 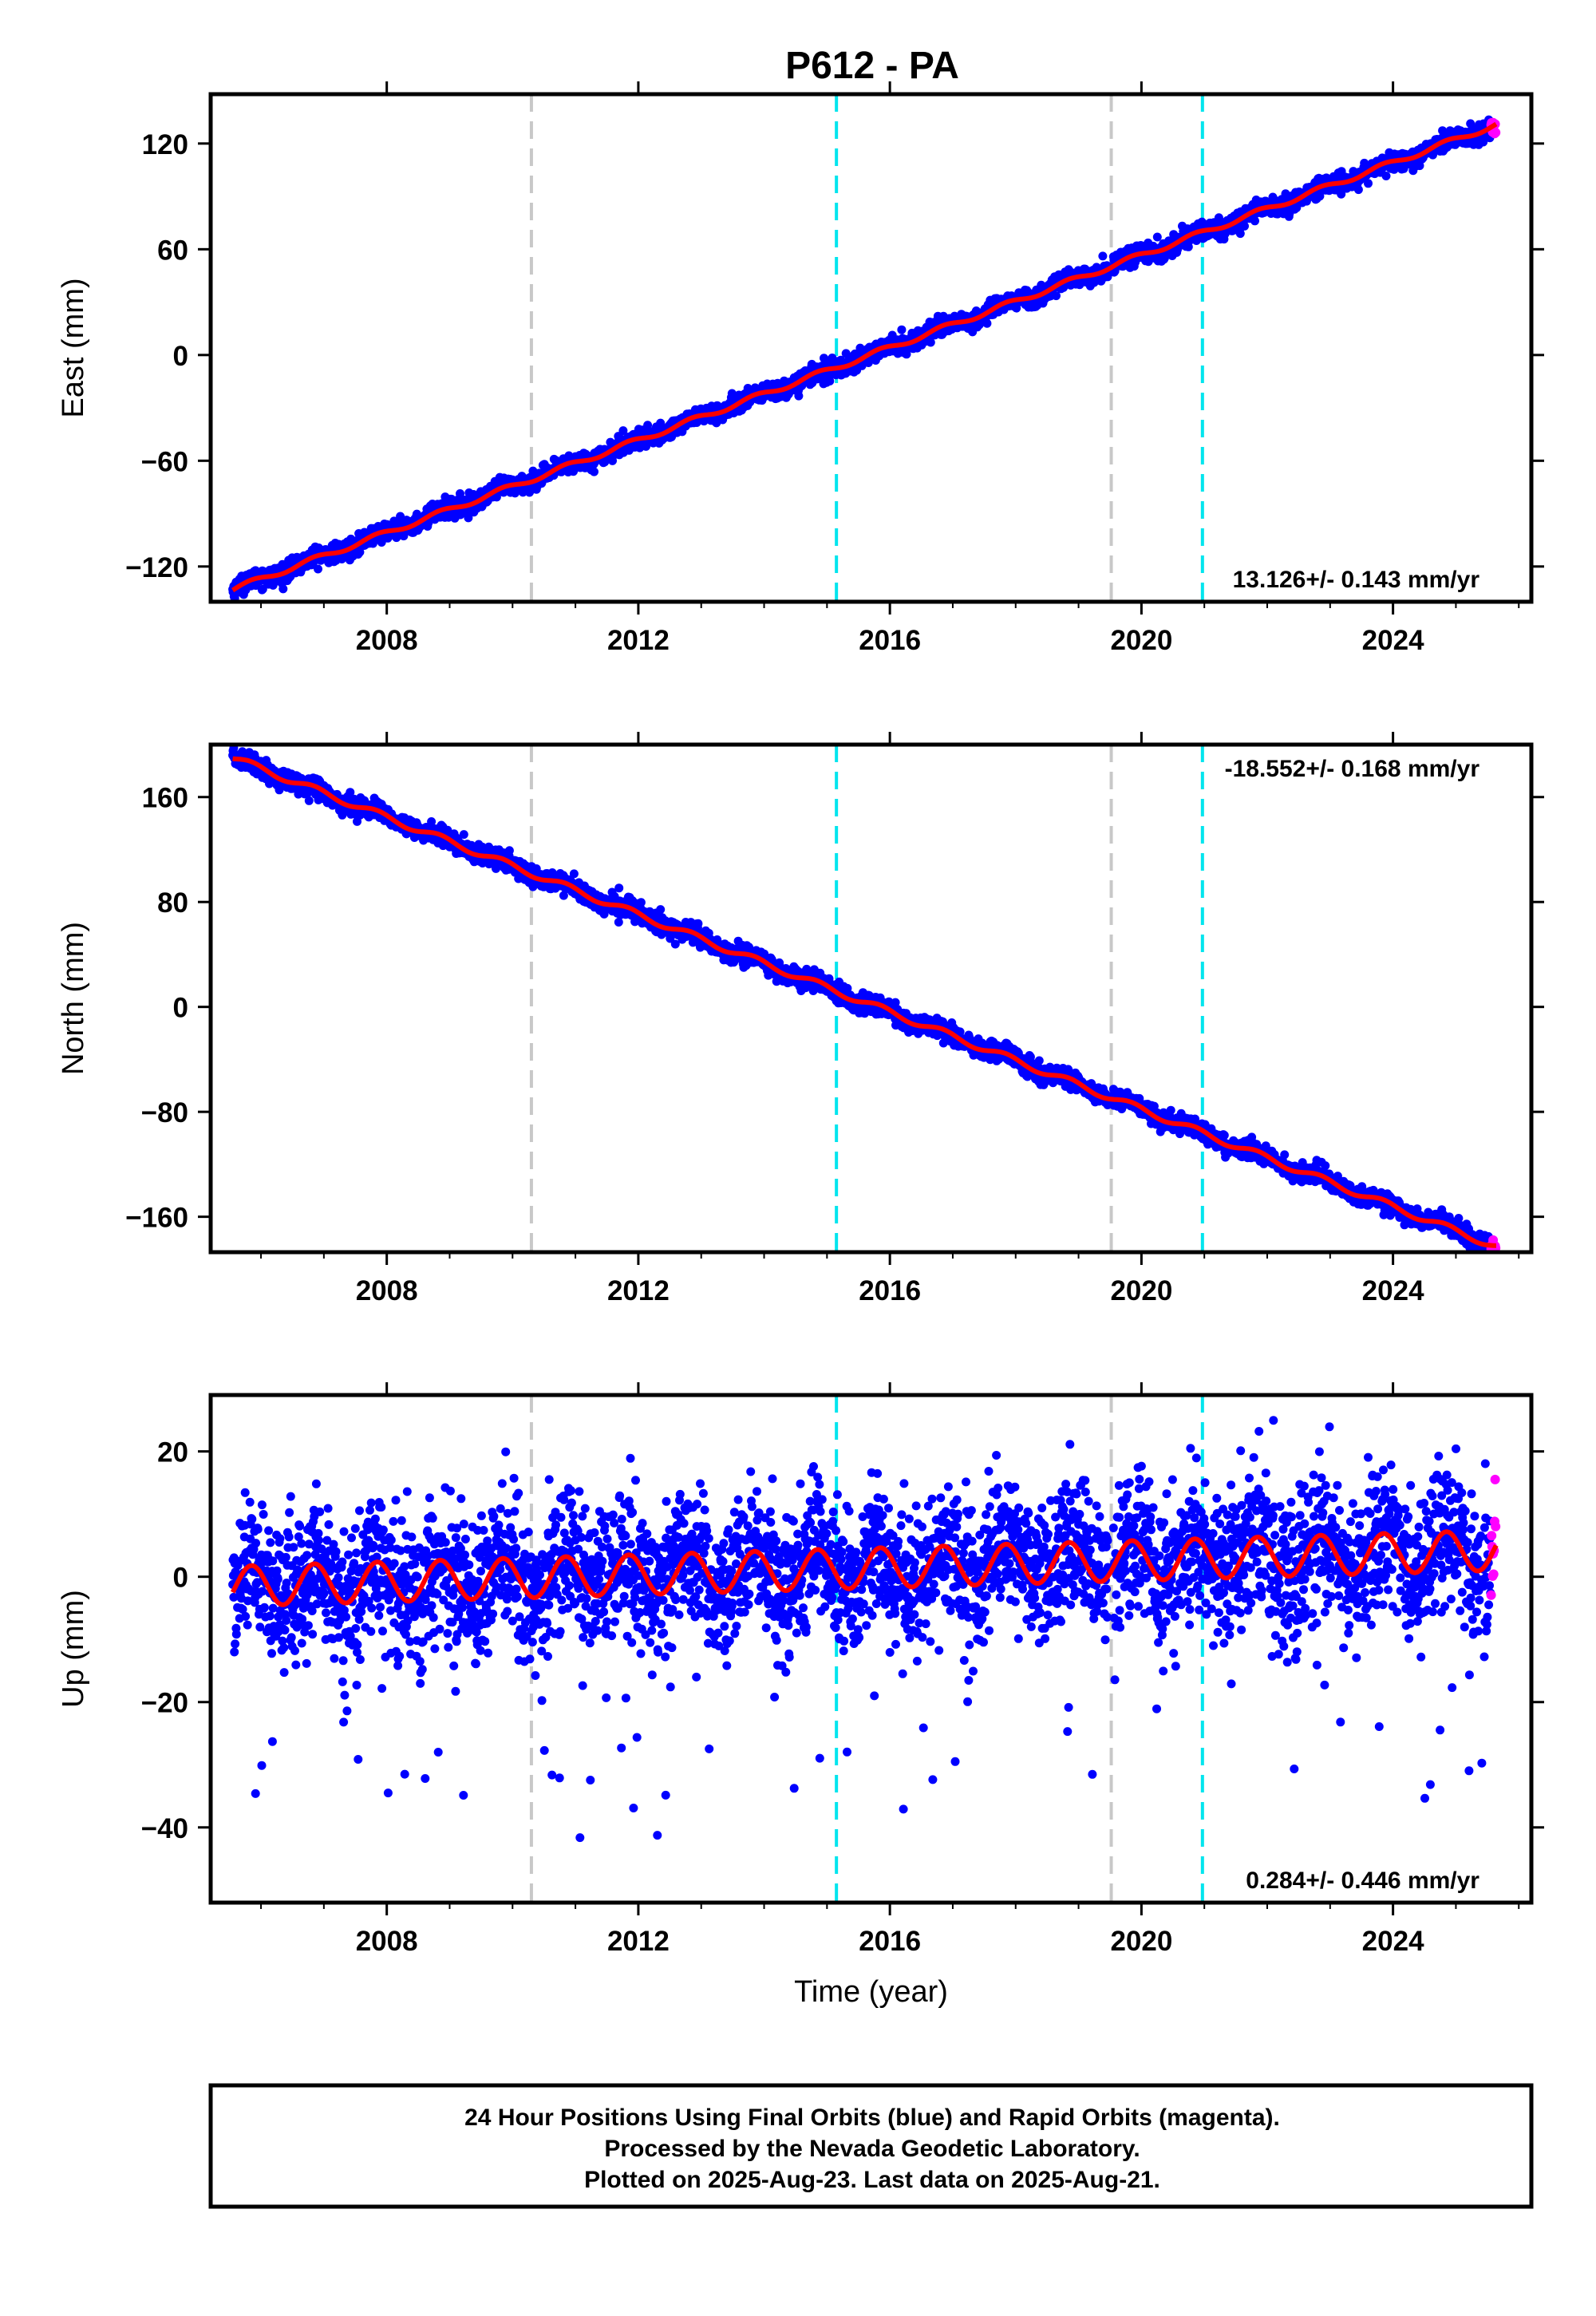 I want to click on y-tick-label: 60, so click(x=172, y=250).